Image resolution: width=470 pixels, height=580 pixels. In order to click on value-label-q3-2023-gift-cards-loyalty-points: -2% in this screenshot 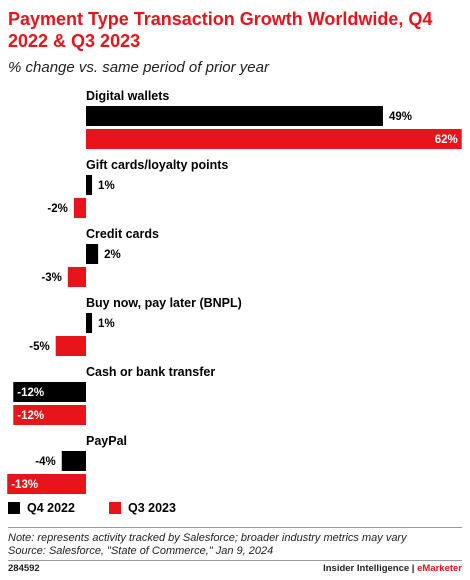, I will do `click(57, 209)`.